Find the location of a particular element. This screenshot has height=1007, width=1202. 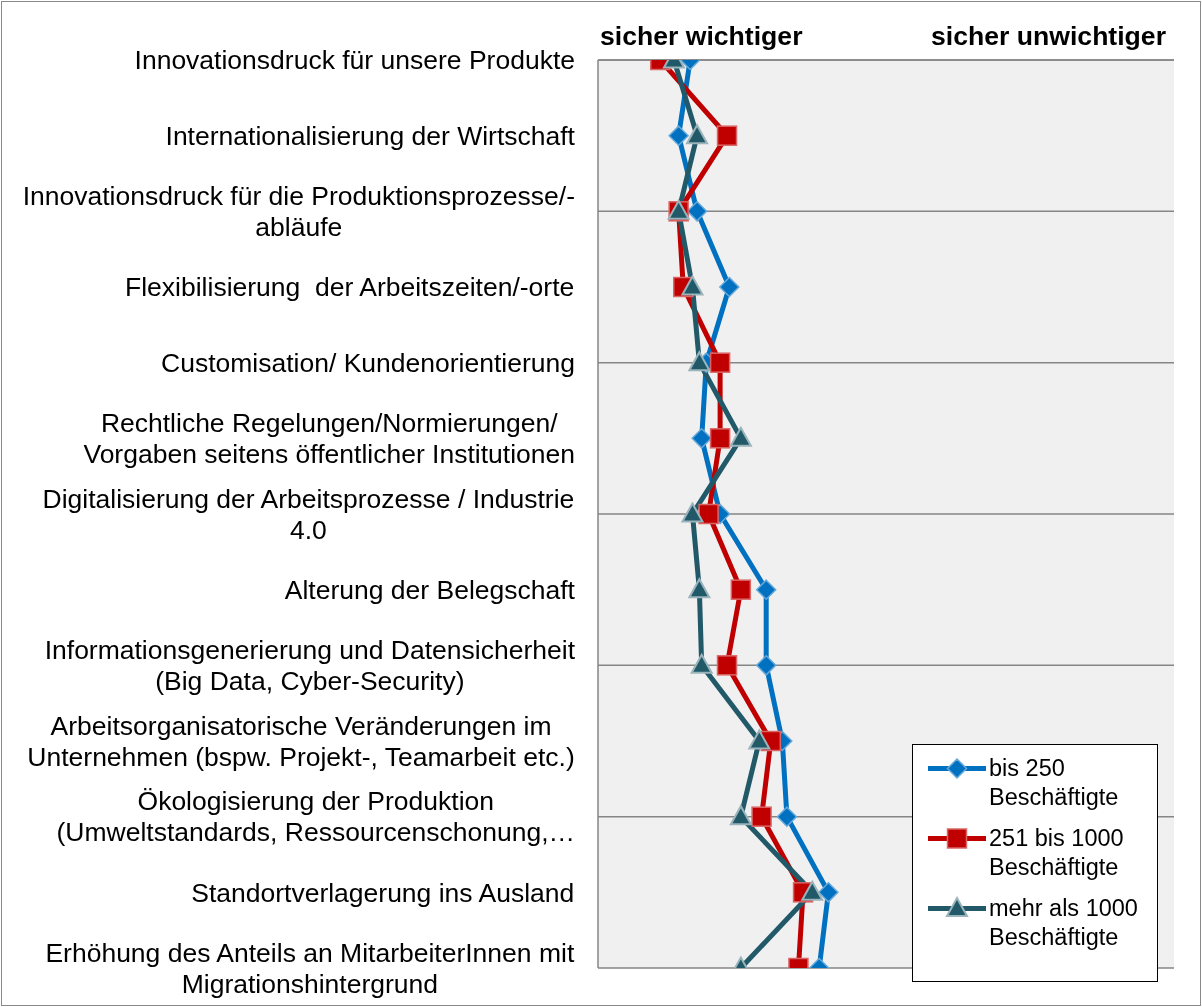

y-tick-label: Erhöhung des Anteils an MitarbeiterInnen mit Migrationshintergrund is located at coordinates (310, 968).